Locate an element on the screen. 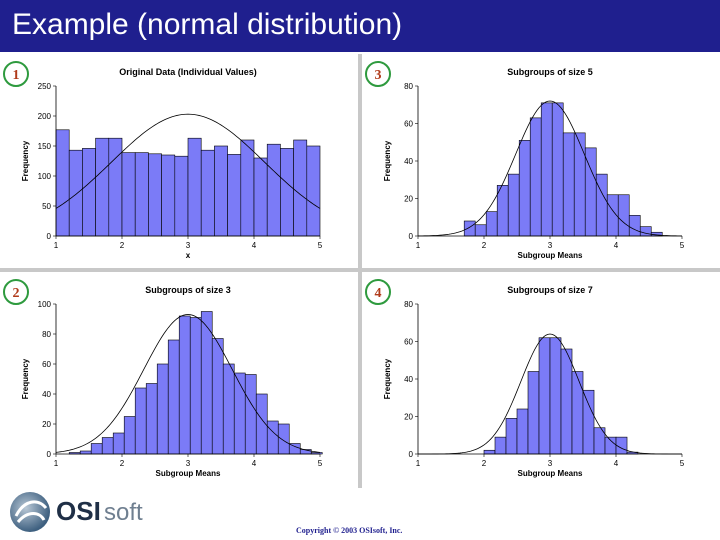 The image size is (720, 540). y-axis-label: Frequency is located at coordinates (387, 378).